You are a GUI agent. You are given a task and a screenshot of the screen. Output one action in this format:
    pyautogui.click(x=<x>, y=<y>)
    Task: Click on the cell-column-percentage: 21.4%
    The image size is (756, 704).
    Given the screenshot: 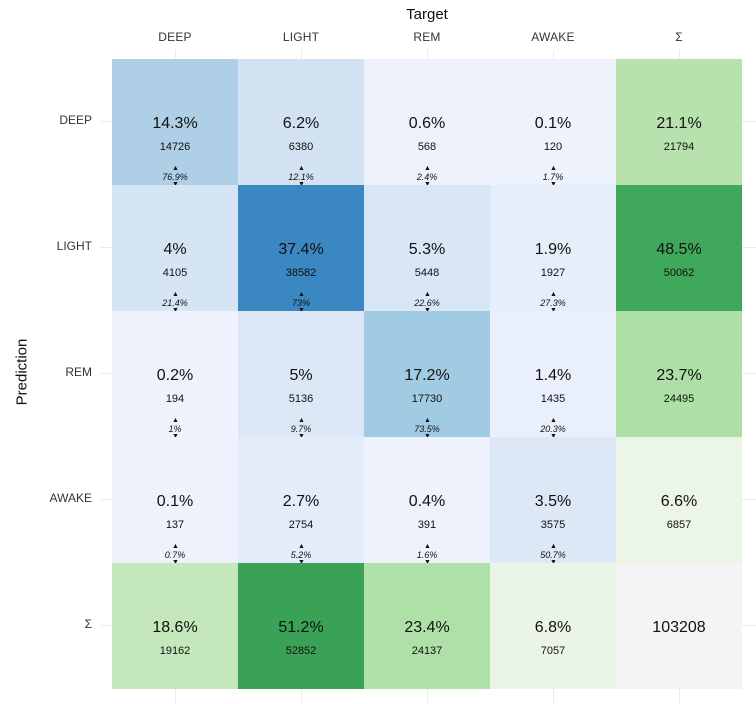 What is the action you would take?
    pyautogui.click(x=175, y=303)
    